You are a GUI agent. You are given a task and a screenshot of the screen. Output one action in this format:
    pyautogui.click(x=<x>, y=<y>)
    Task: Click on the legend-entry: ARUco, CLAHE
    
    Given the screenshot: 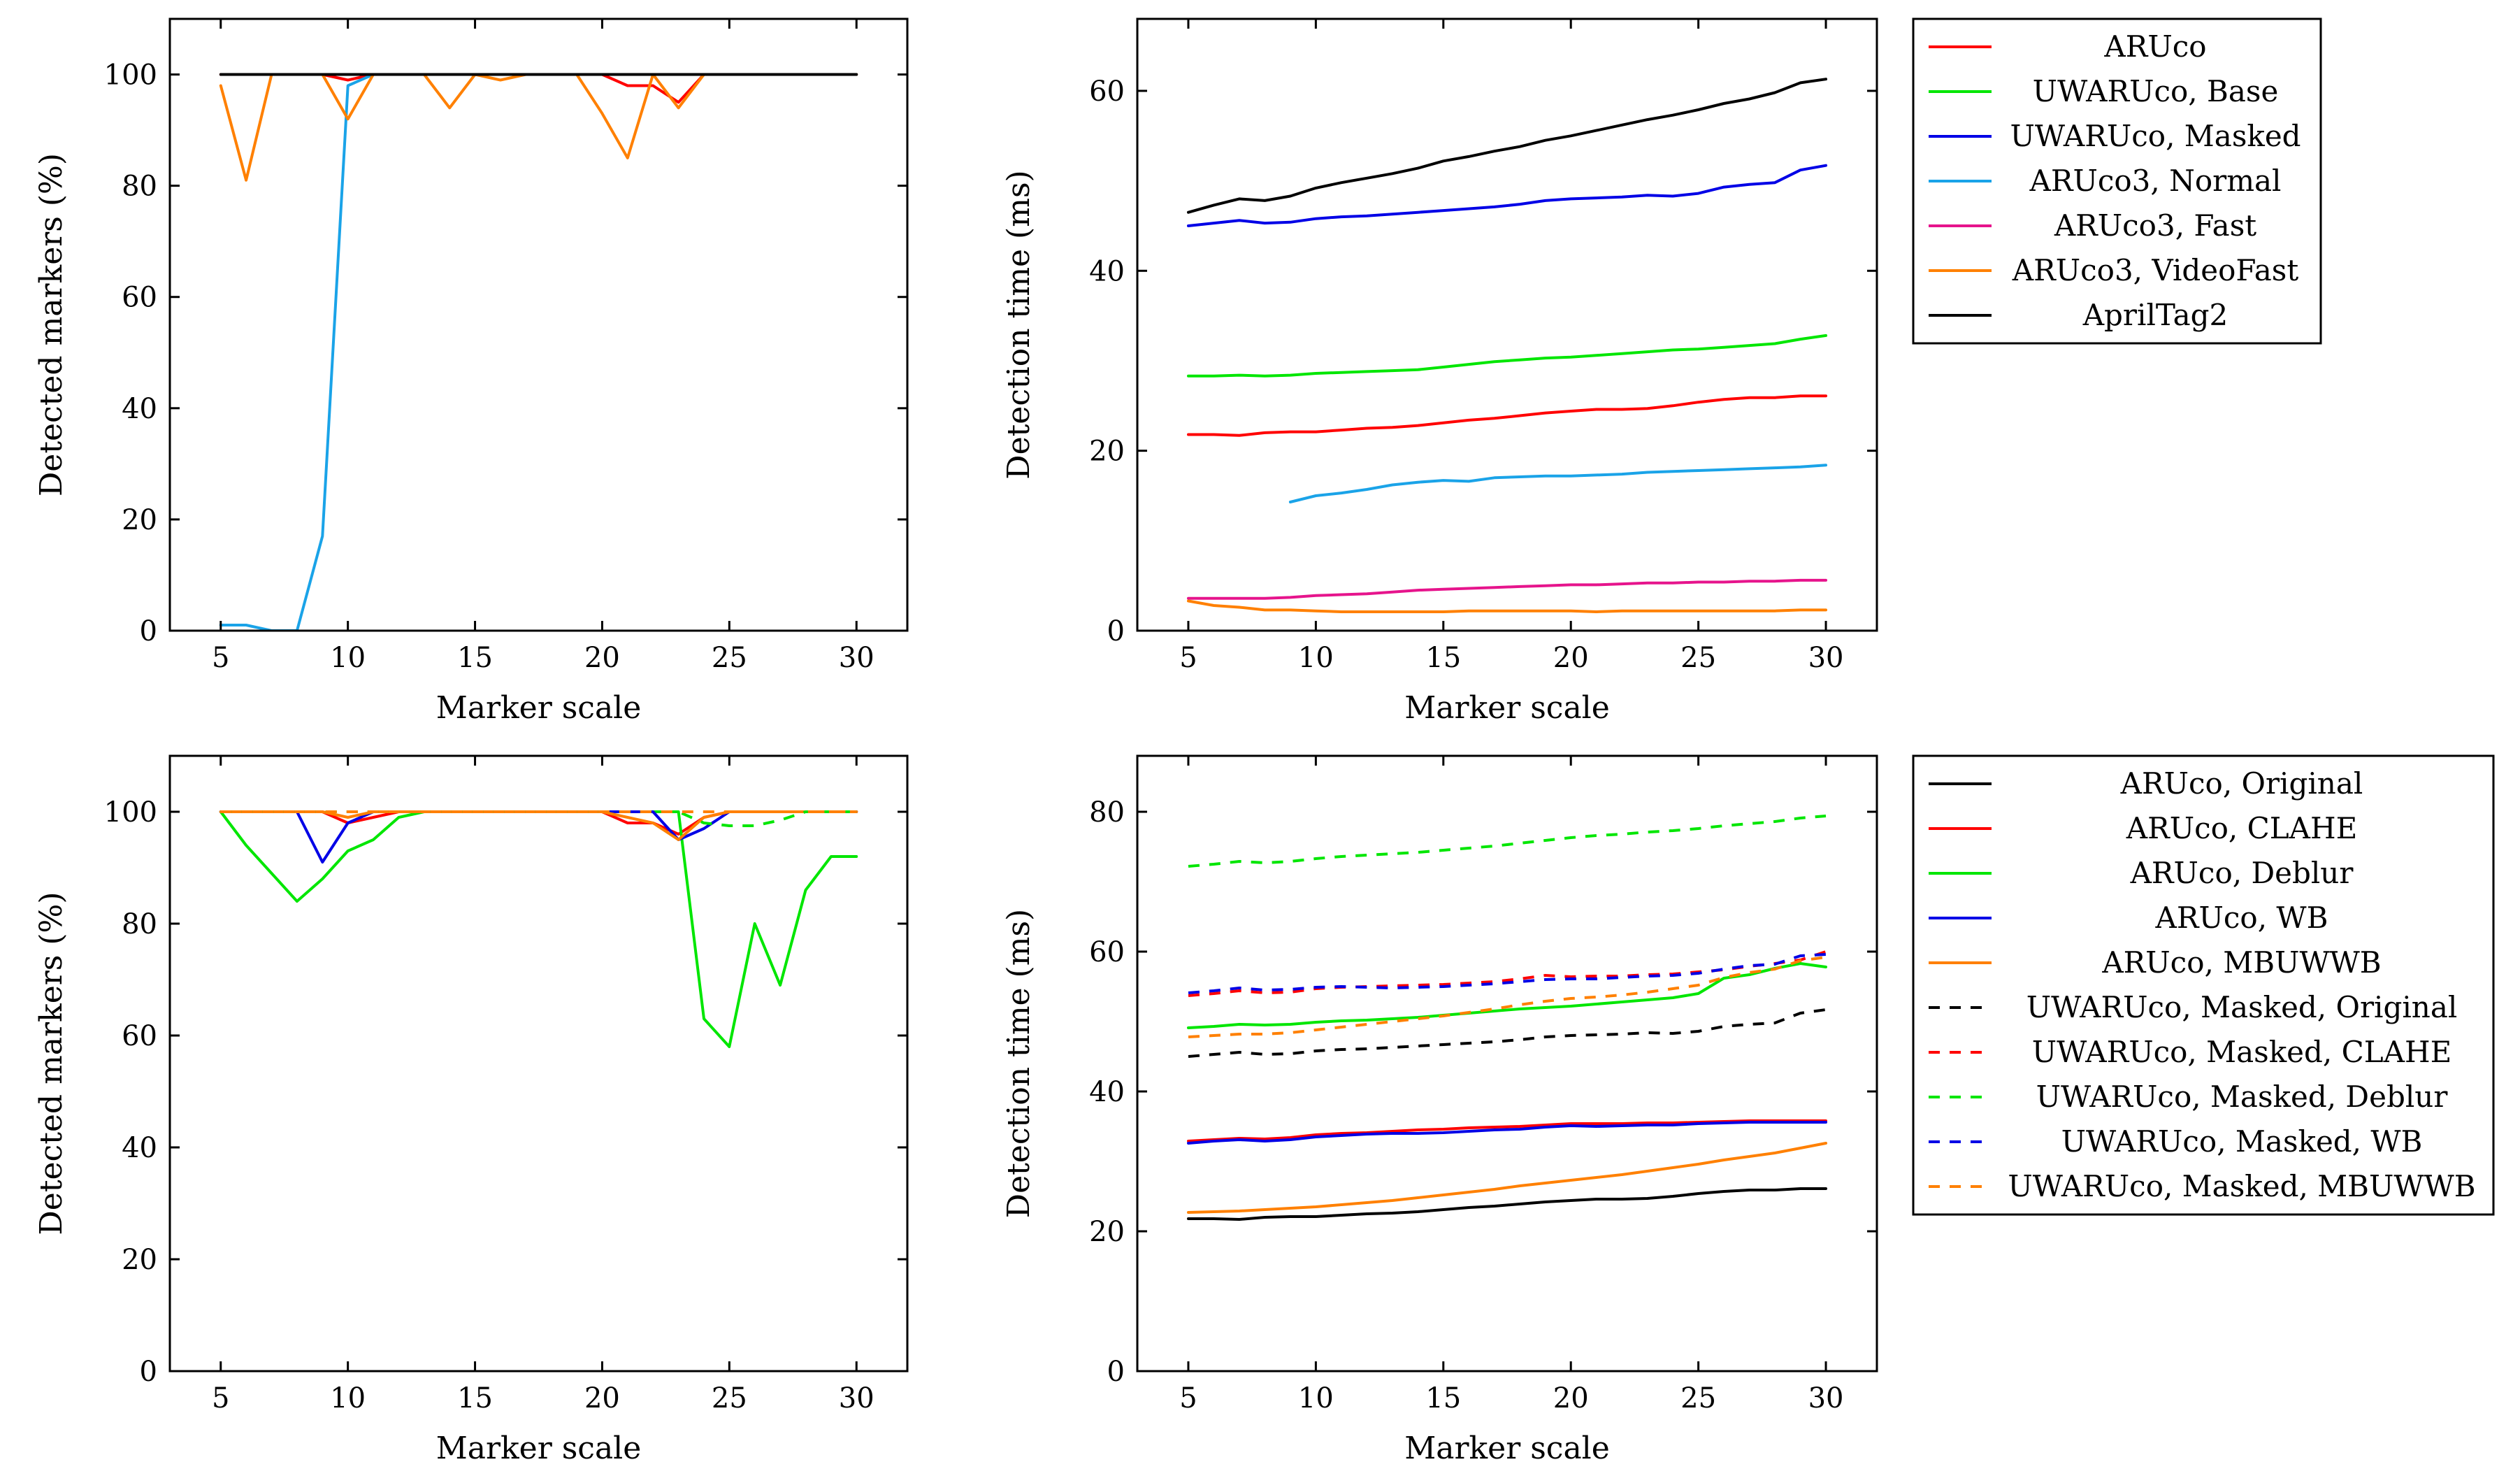 What is the action you would take?
    pyautogui.click(x=2242, y=828)
    